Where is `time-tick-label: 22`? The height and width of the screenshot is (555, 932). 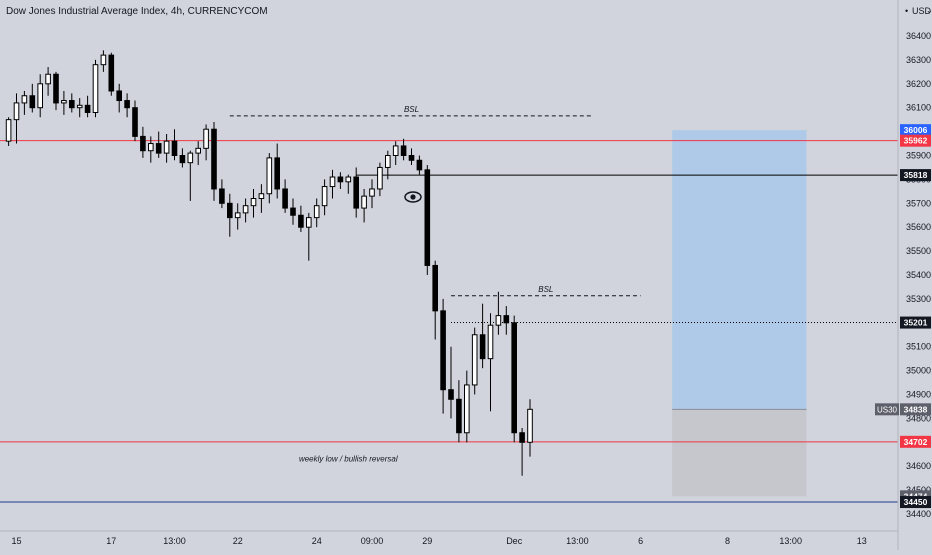 time-tick-label: 22 is located at coordinates (238, 541).